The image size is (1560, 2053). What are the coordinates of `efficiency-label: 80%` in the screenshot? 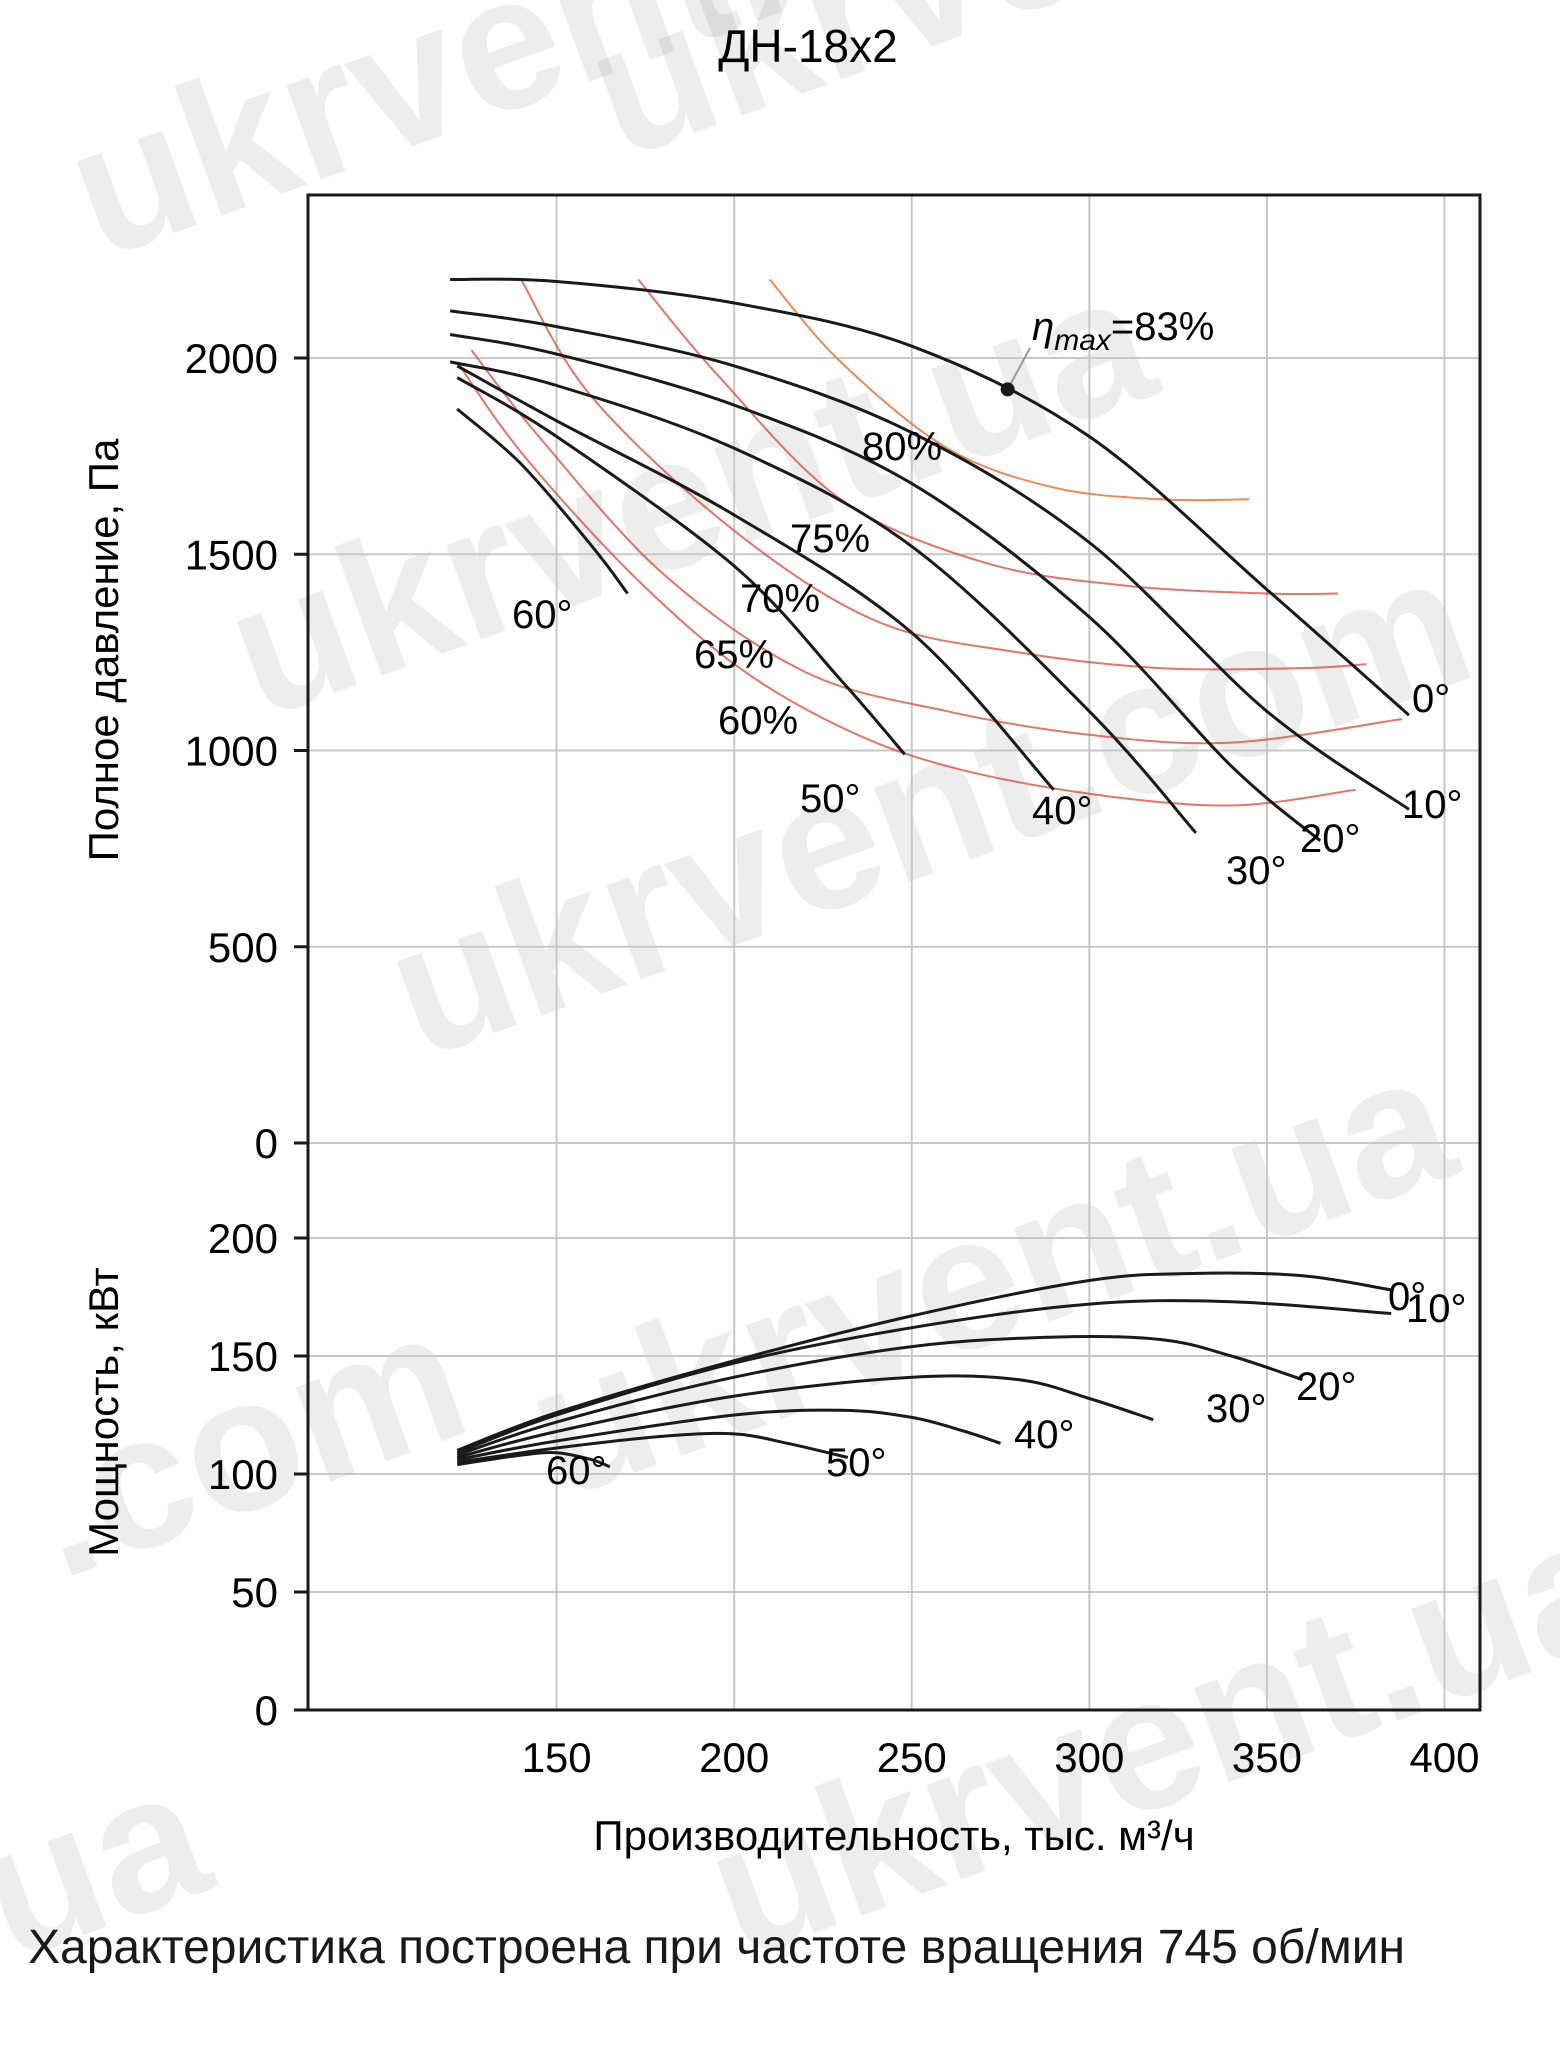 It's located at (902, 447).